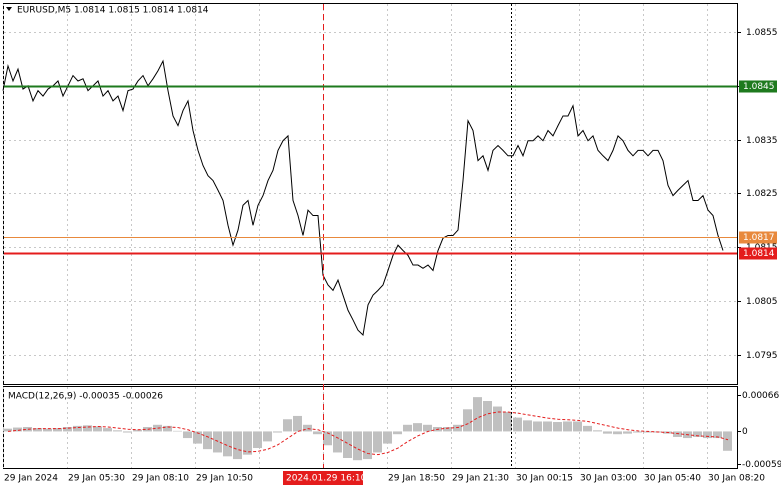 This screenshot has width=781, height=489. Describe the element at coordinates (762, 141) in the screenshot. I see `y-tick-label: 1.0835` at that location.